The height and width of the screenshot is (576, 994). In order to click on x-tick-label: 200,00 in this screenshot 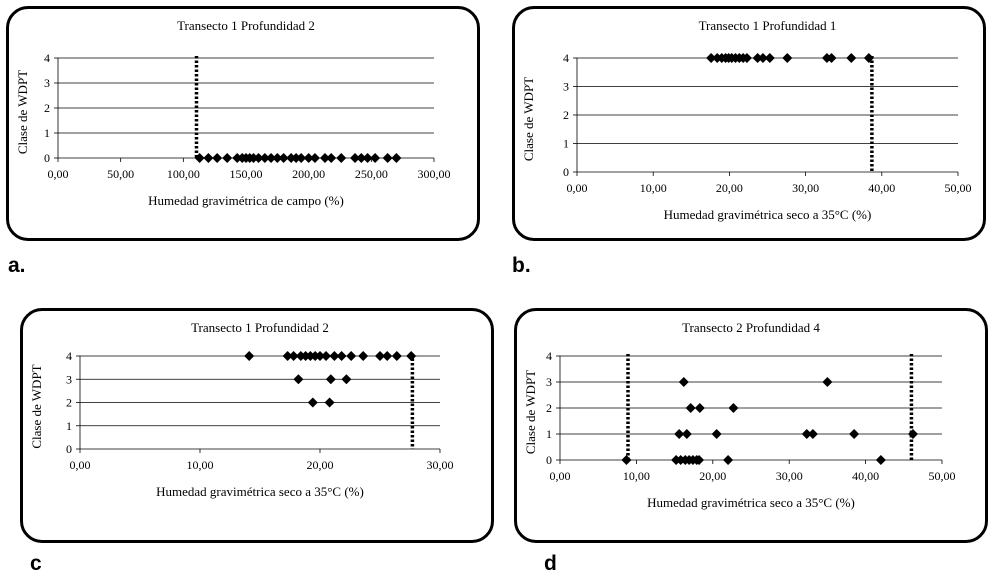, I will do `click(308, 174)`.